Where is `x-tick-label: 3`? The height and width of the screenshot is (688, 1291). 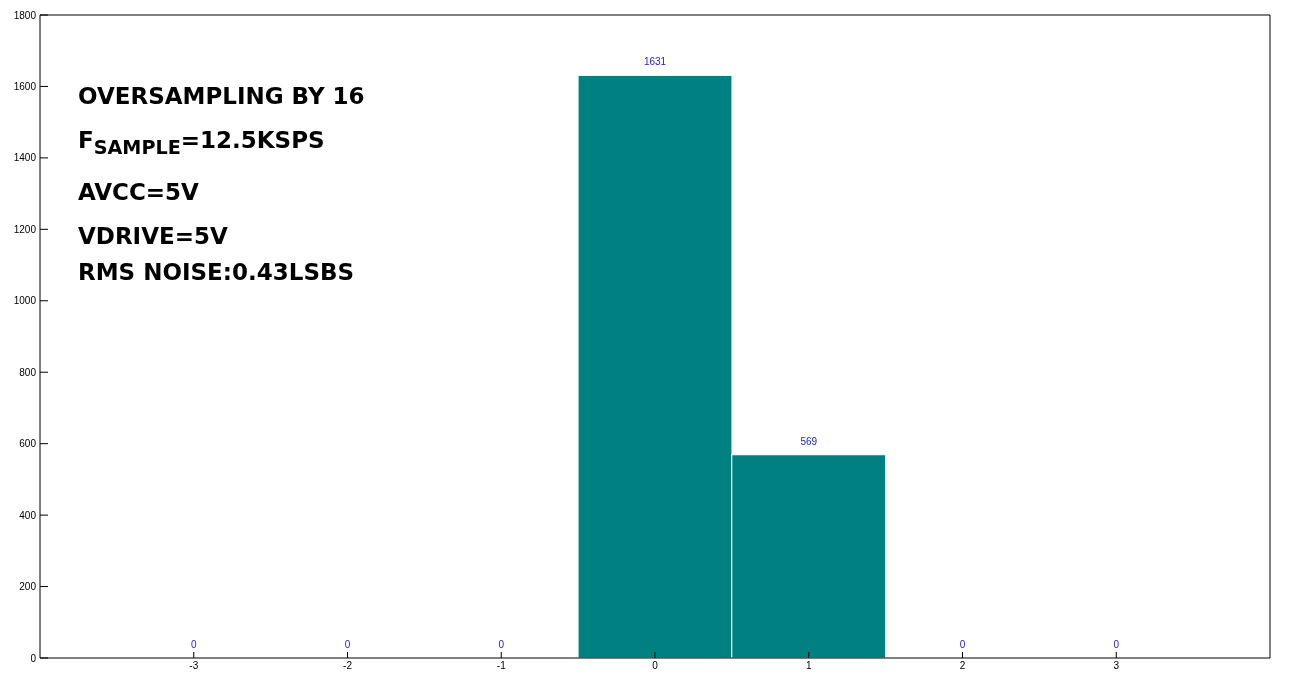
x-tick-label: 3 is located at coordinates (1116, 666).